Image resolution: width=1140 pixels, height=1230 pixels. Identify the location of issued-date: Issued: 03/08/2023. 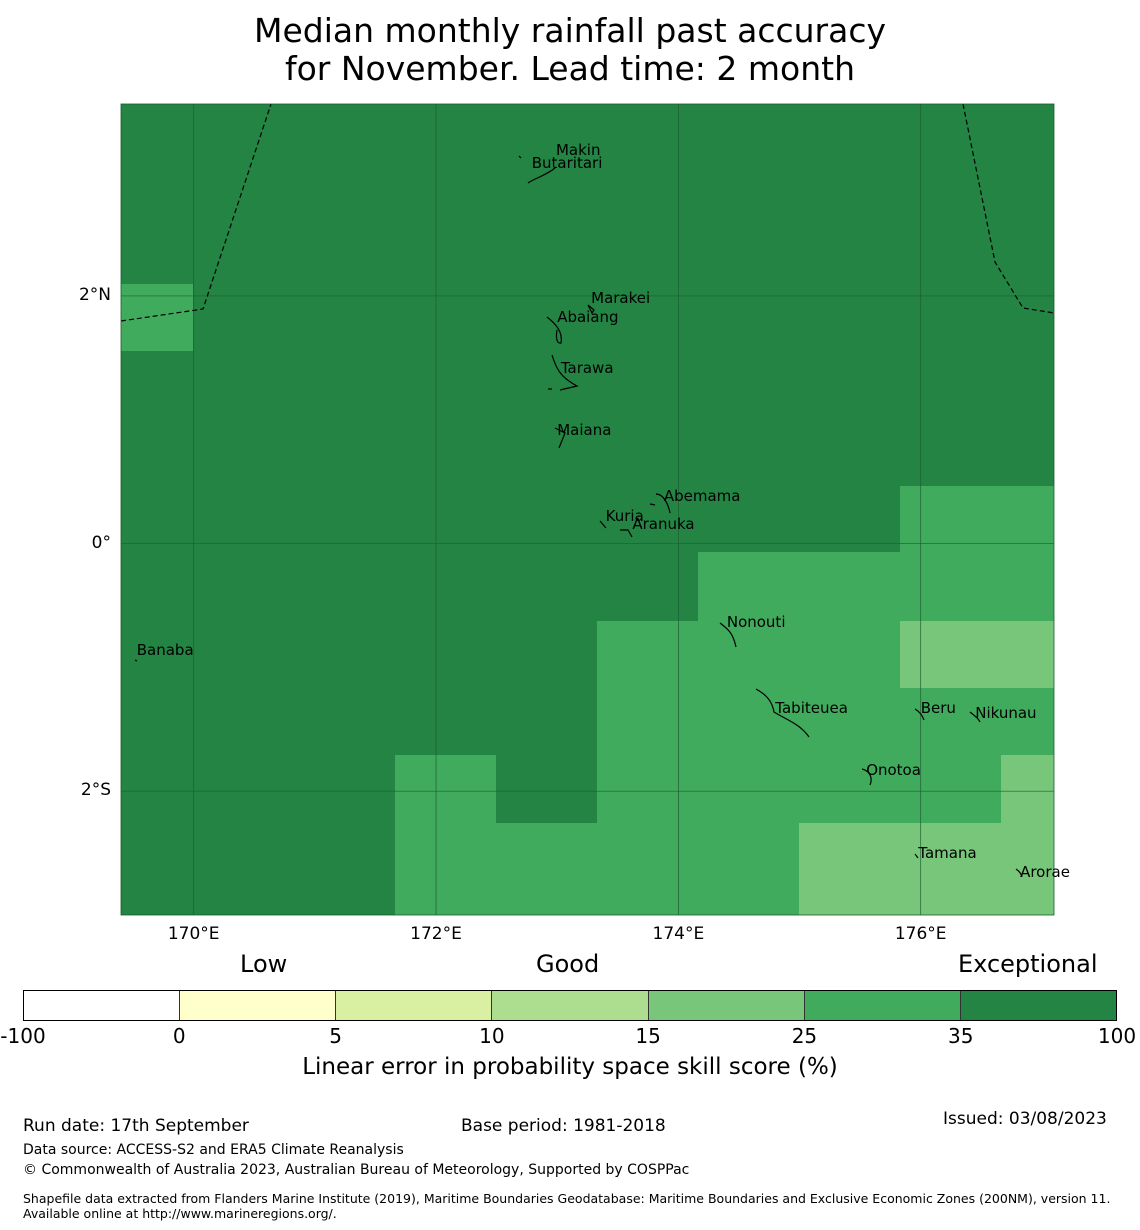
(1025, 1119).